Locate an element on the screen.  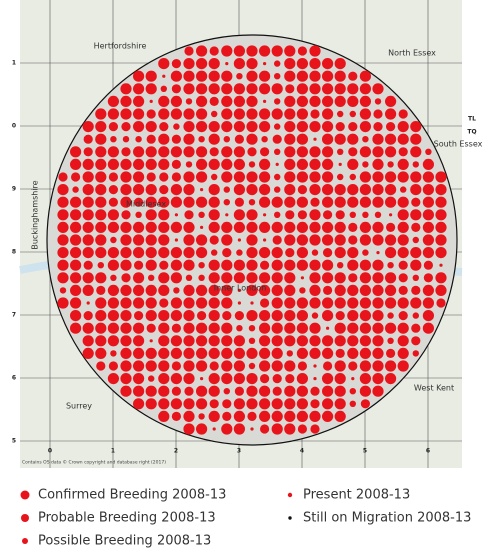
legend-marker is located at coordinates (25, 495).